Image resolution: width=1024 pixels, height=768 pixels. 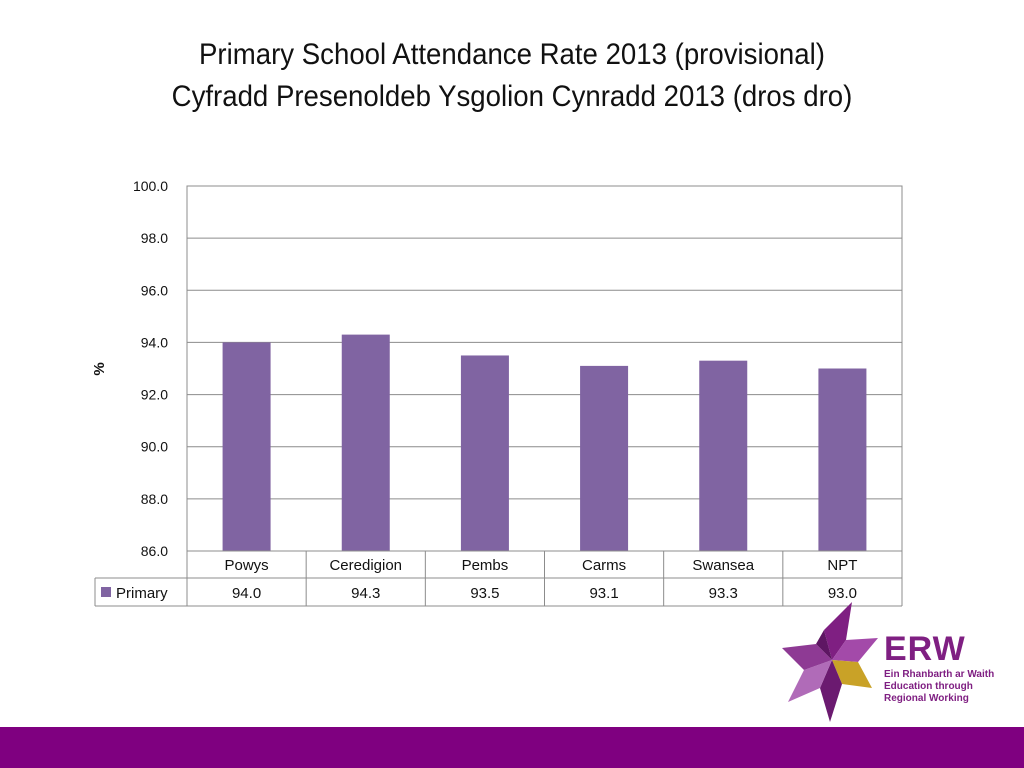 What do you see at coordinates (484, 593) in the screenshot?
I see `data-label: 93.5` at bounding box center [484, 593].